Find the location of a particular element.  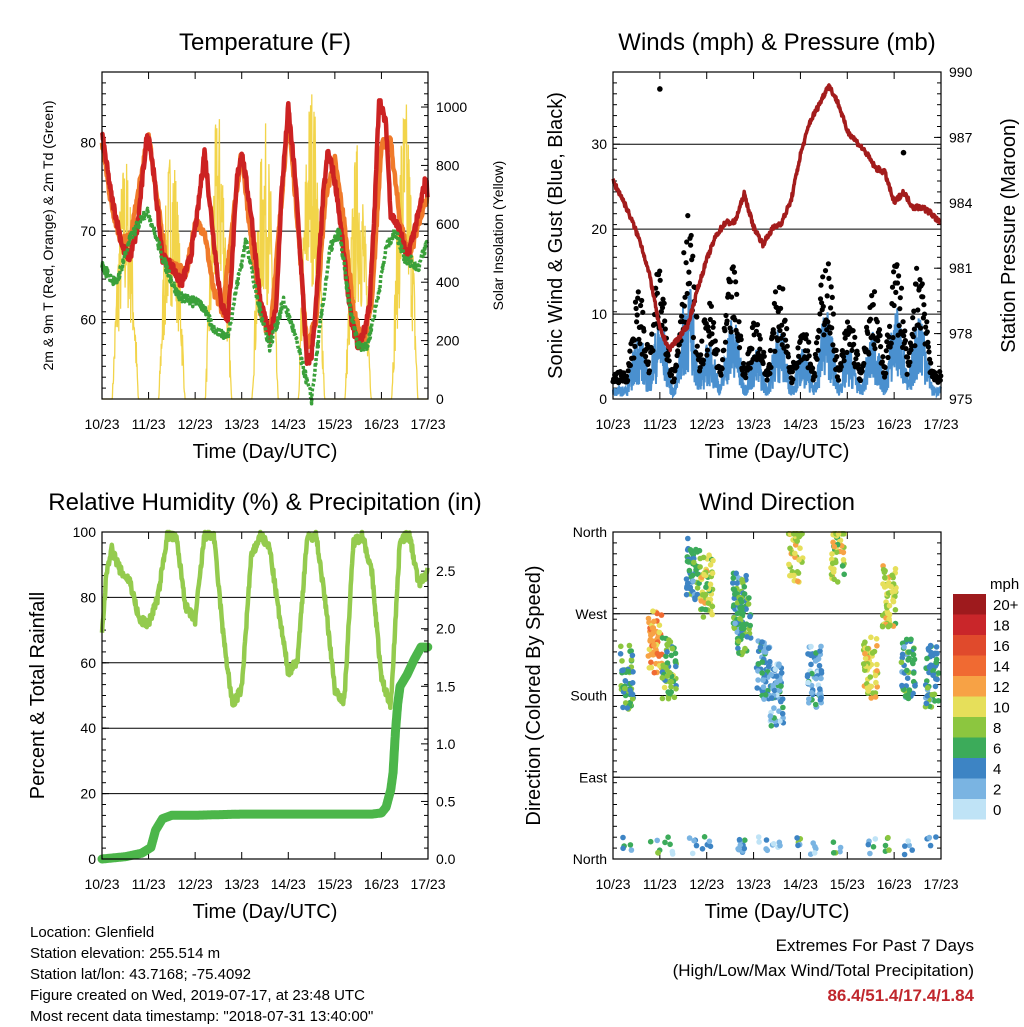

legend-label: 14 is located at coordinates (1001, 667).